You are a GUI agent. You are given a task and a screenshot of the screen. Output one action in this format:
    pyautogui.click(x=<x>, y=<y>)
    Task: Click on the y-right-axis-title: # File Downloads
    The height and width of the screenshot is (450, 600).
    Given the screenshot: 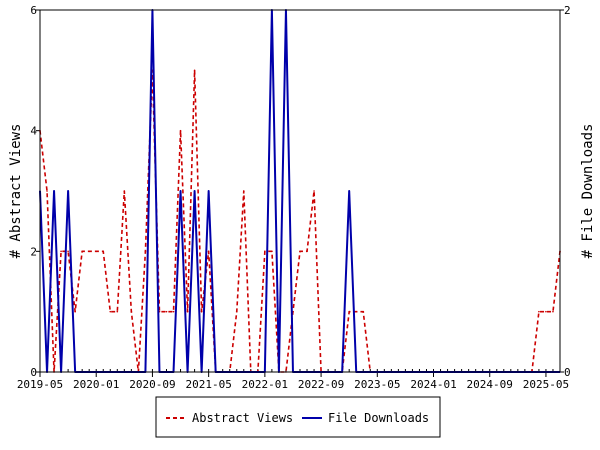 What is the action you would take?
    pyautogui.click(x=588, y=191)
    